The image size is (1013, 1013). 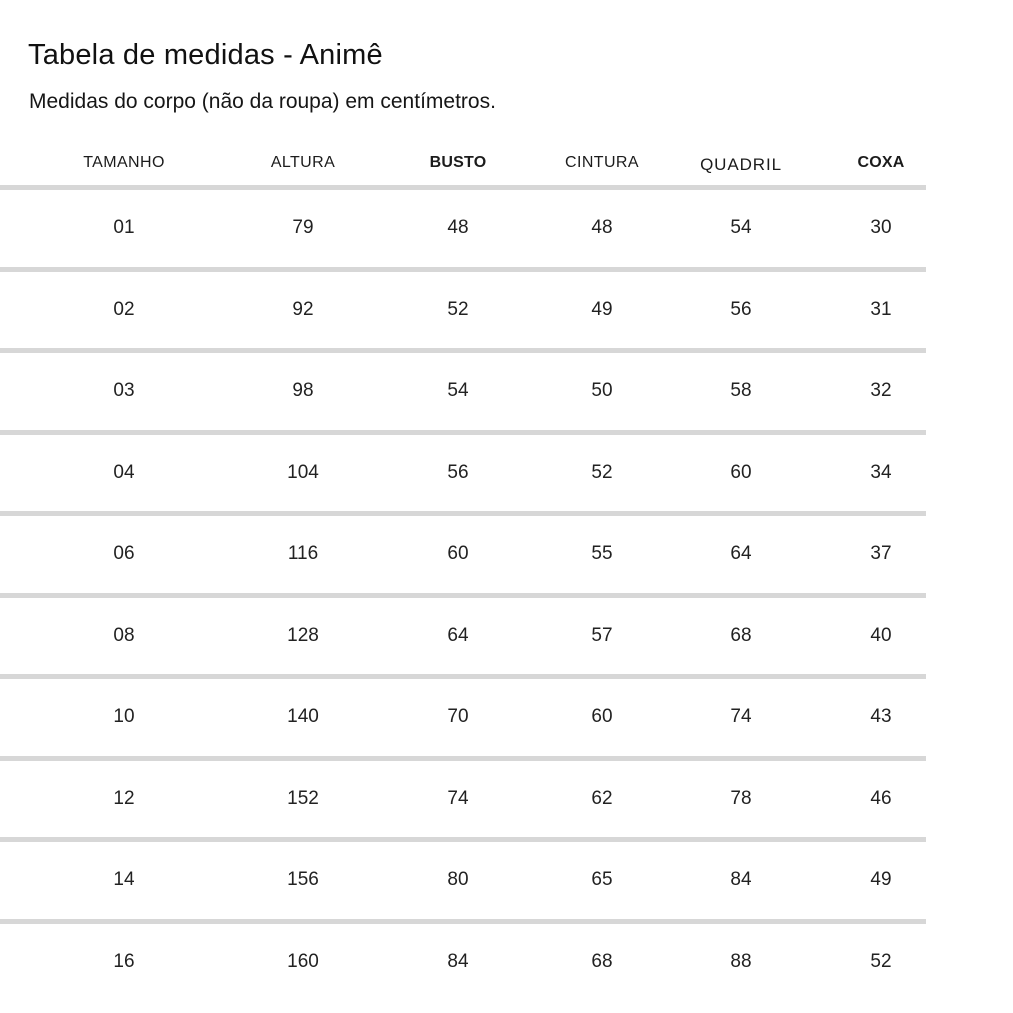 I want to click on table-row: 04 104 56 52 60 34, so click(x=463, y=470).